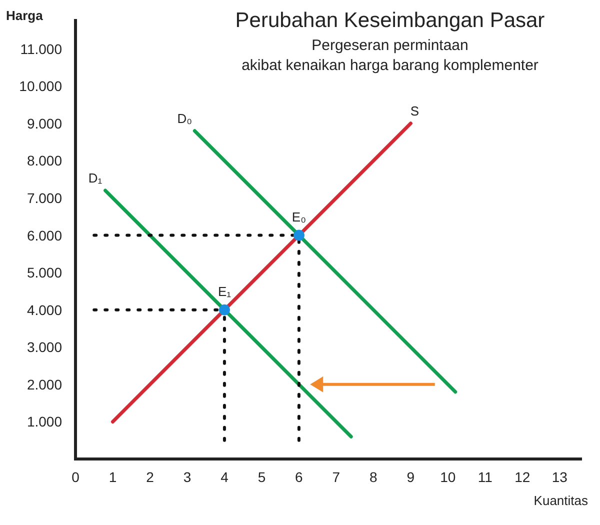  What do you see at coordinates (44, 384) in the screenshot?
I see `y-tick-label: 2.000` at bounding box center [44, 384].